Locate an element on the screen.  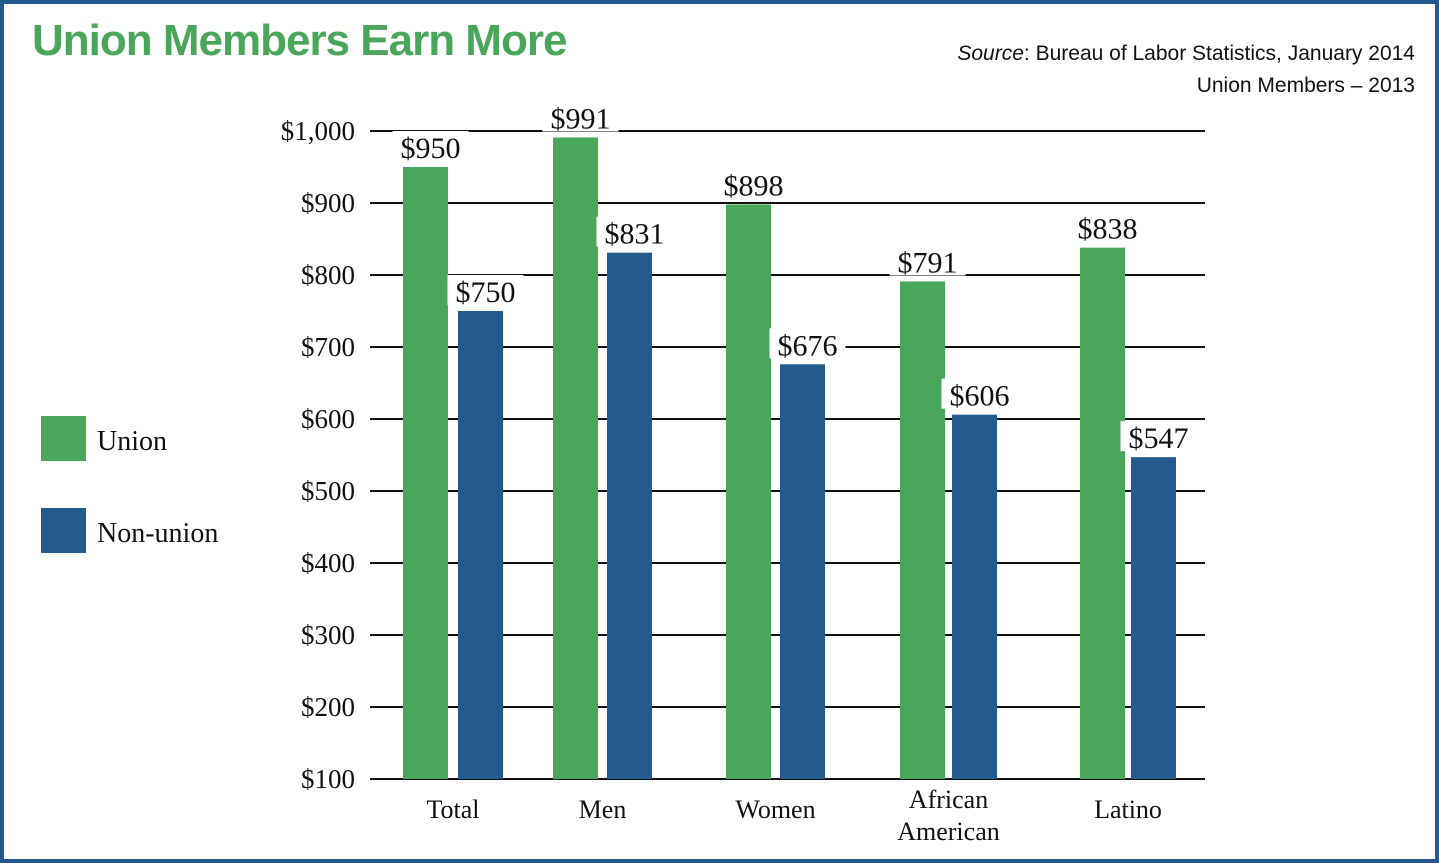
x-tick-label: American is located at coordinates (948, 831).